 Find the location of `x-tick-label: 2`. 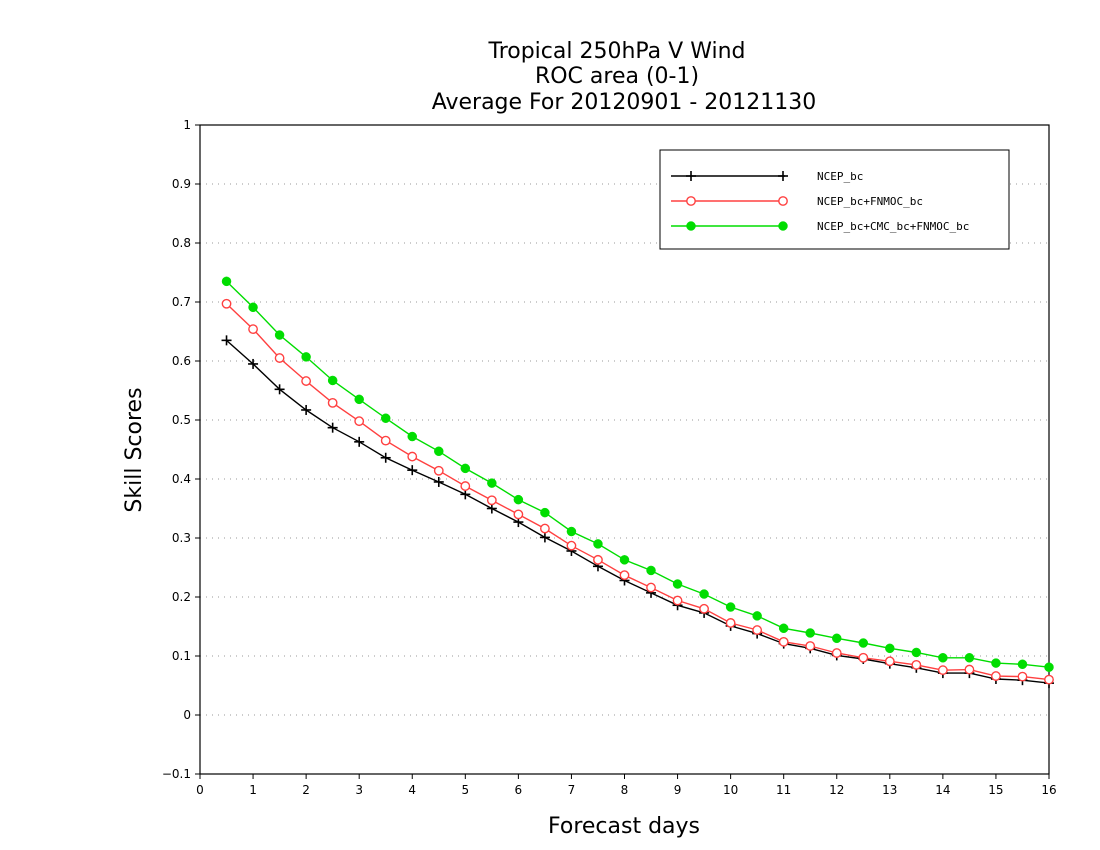

x-tick-label: 2 is located at coordinates (306, 790).